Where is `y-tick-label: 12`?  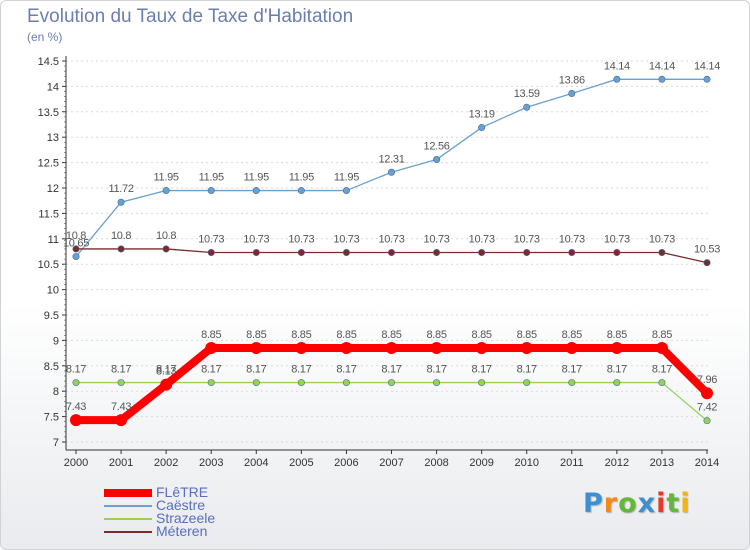
y-tick-label: 12 is located at coordinates (53, 189).